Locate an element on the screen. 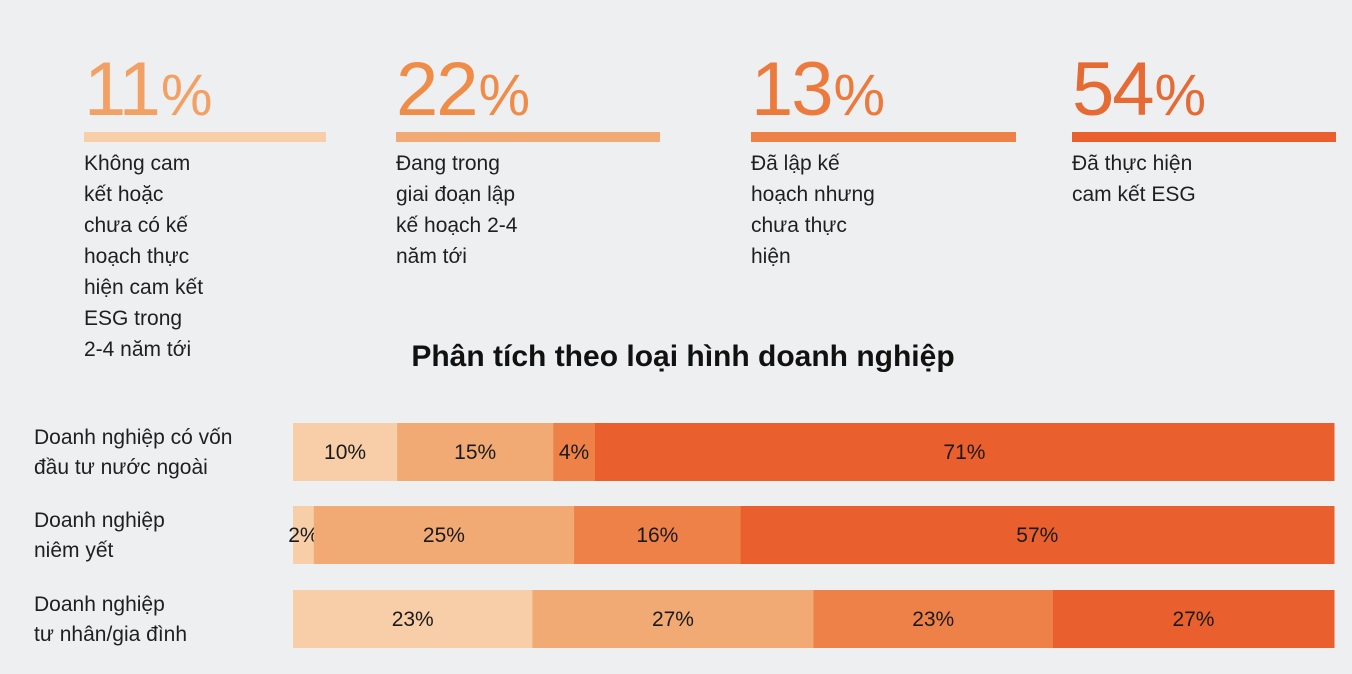 The height and width of the screenshot is (674, 1352). bar-label-row1-series3: 4% is located at coordinates (574, 452).